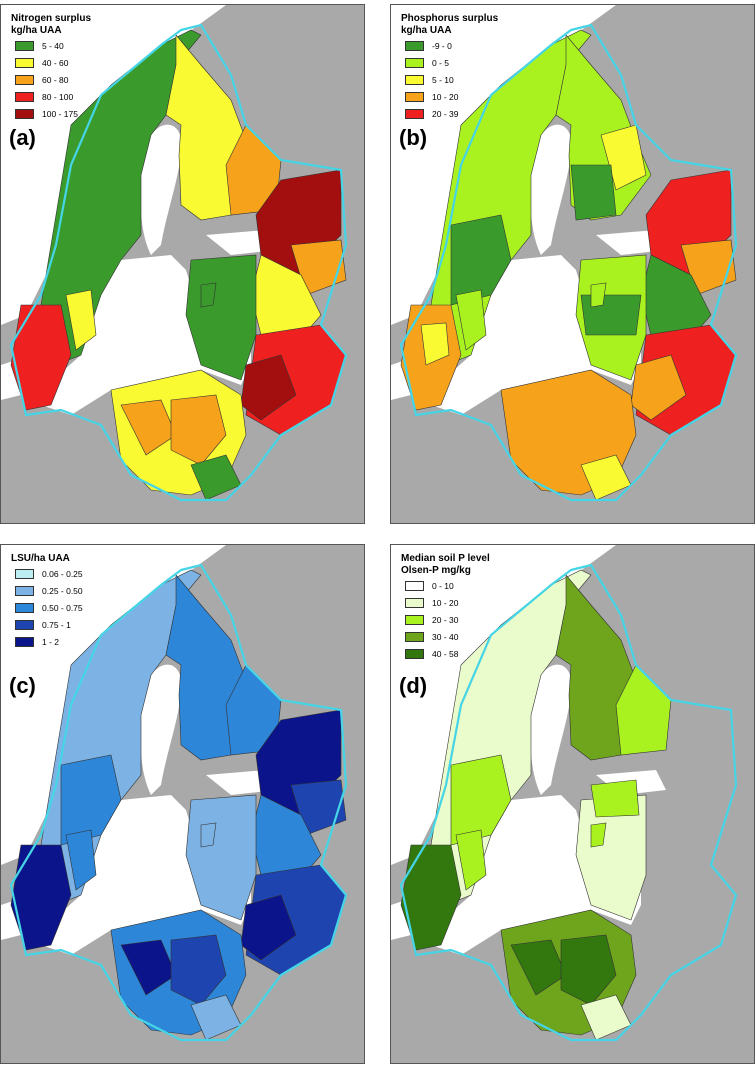 The width and height of the screenshot is (756, 1072). Describe the element at coordinates (47, 624) in the screenshot. I see `legend-item: 0.75 - 1` at that location.